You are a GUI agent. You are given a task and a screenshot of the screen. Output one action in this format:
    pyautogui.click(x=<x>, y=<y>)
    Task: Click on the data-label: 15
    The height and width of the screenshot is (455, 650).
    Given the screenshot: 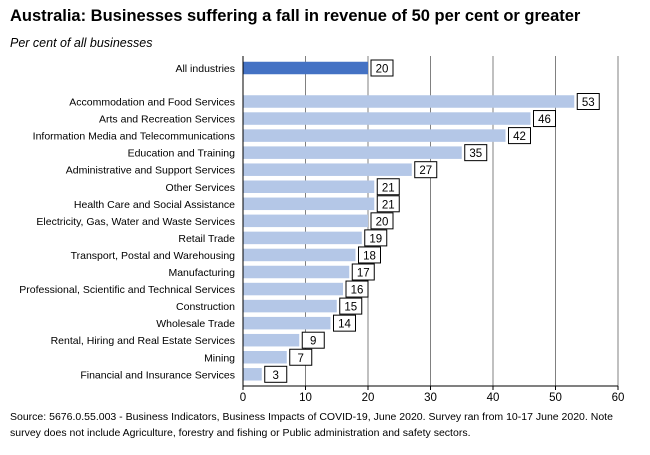 What is the action you would take?
    pyautogui.click(x=350, y=308)
    